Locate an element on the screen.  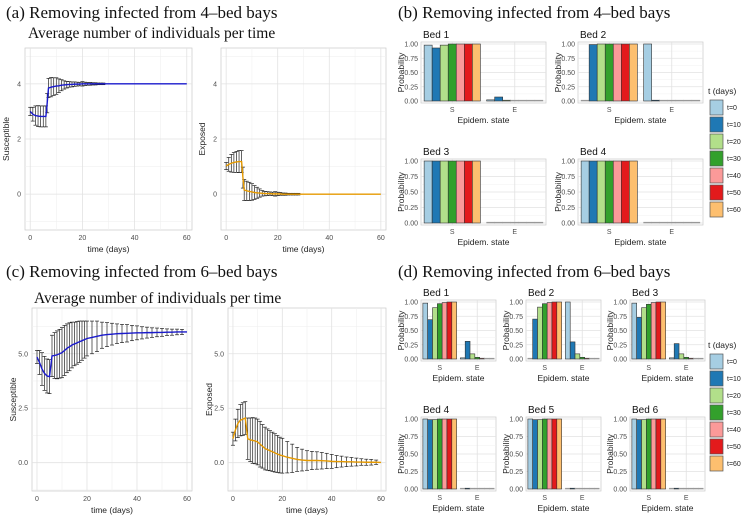
y-tick-label: 5.0 is located at coordinates (23, 354).